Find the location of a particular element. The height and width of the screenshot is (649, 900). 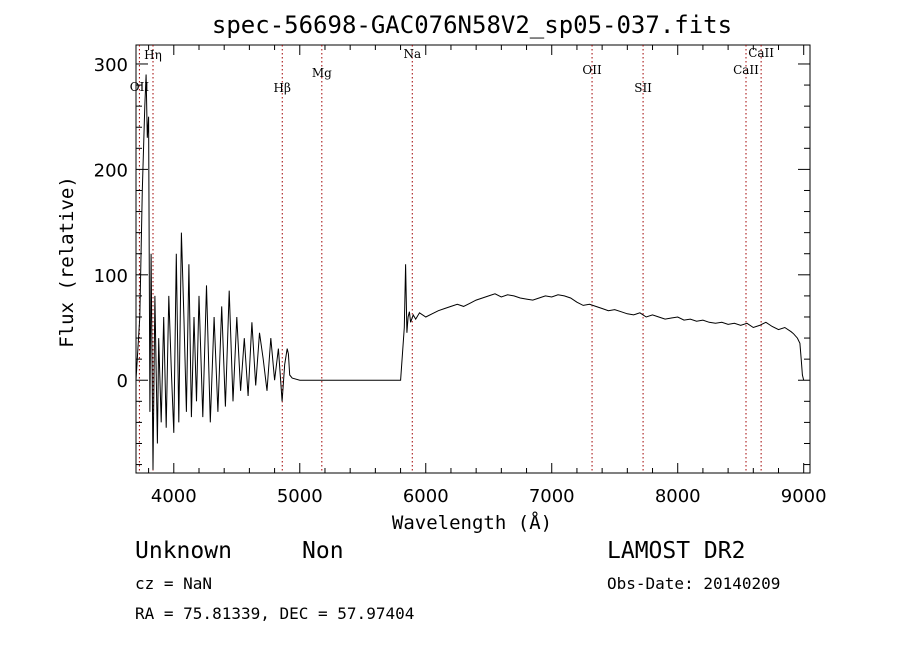

redshift-text: cz = NaN is located at coordinates (174, 583).